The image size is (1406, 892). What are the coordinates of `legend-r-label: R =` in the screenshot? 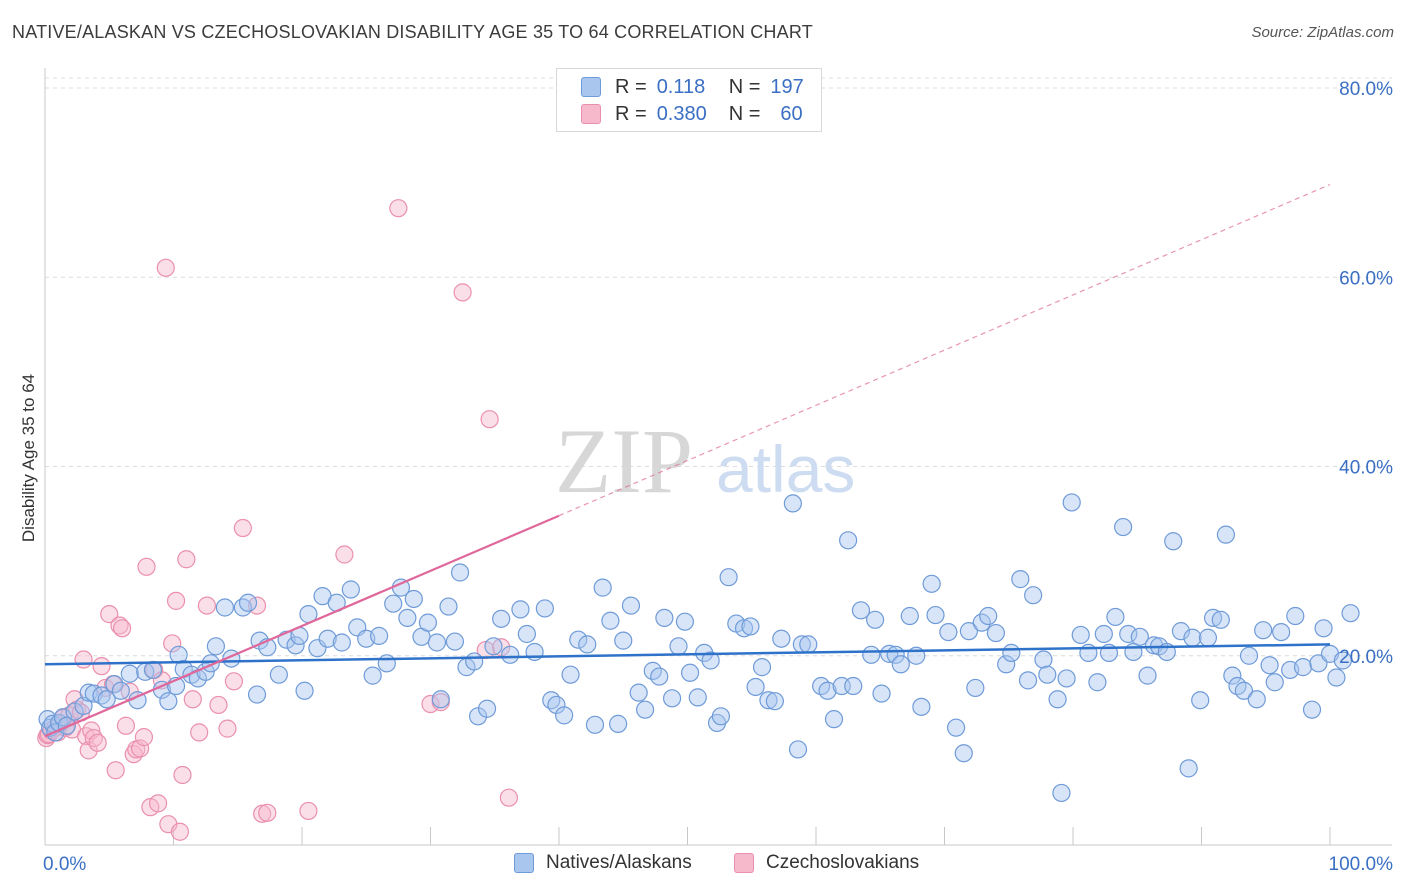 It's located at (631, 86).